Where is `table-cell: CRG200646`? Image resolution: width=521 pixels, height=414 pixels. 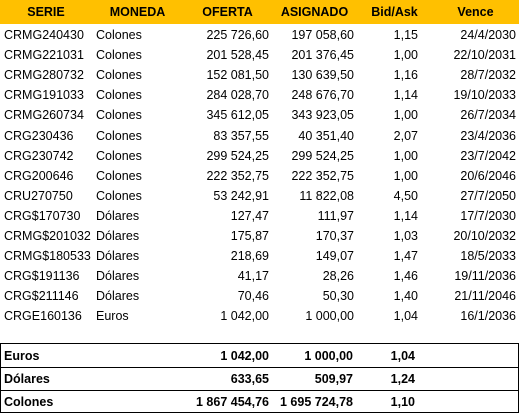
table-cell: CRG200646 is located at coordinates (39, 175).